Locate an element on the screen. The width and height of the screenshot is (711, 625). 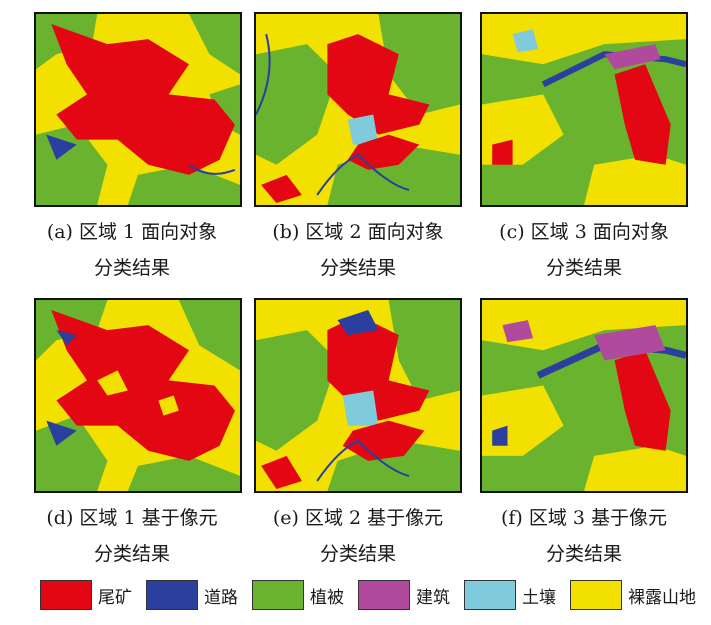
caption-b-line2: 分类结果 is located at coordinates (357, 268).